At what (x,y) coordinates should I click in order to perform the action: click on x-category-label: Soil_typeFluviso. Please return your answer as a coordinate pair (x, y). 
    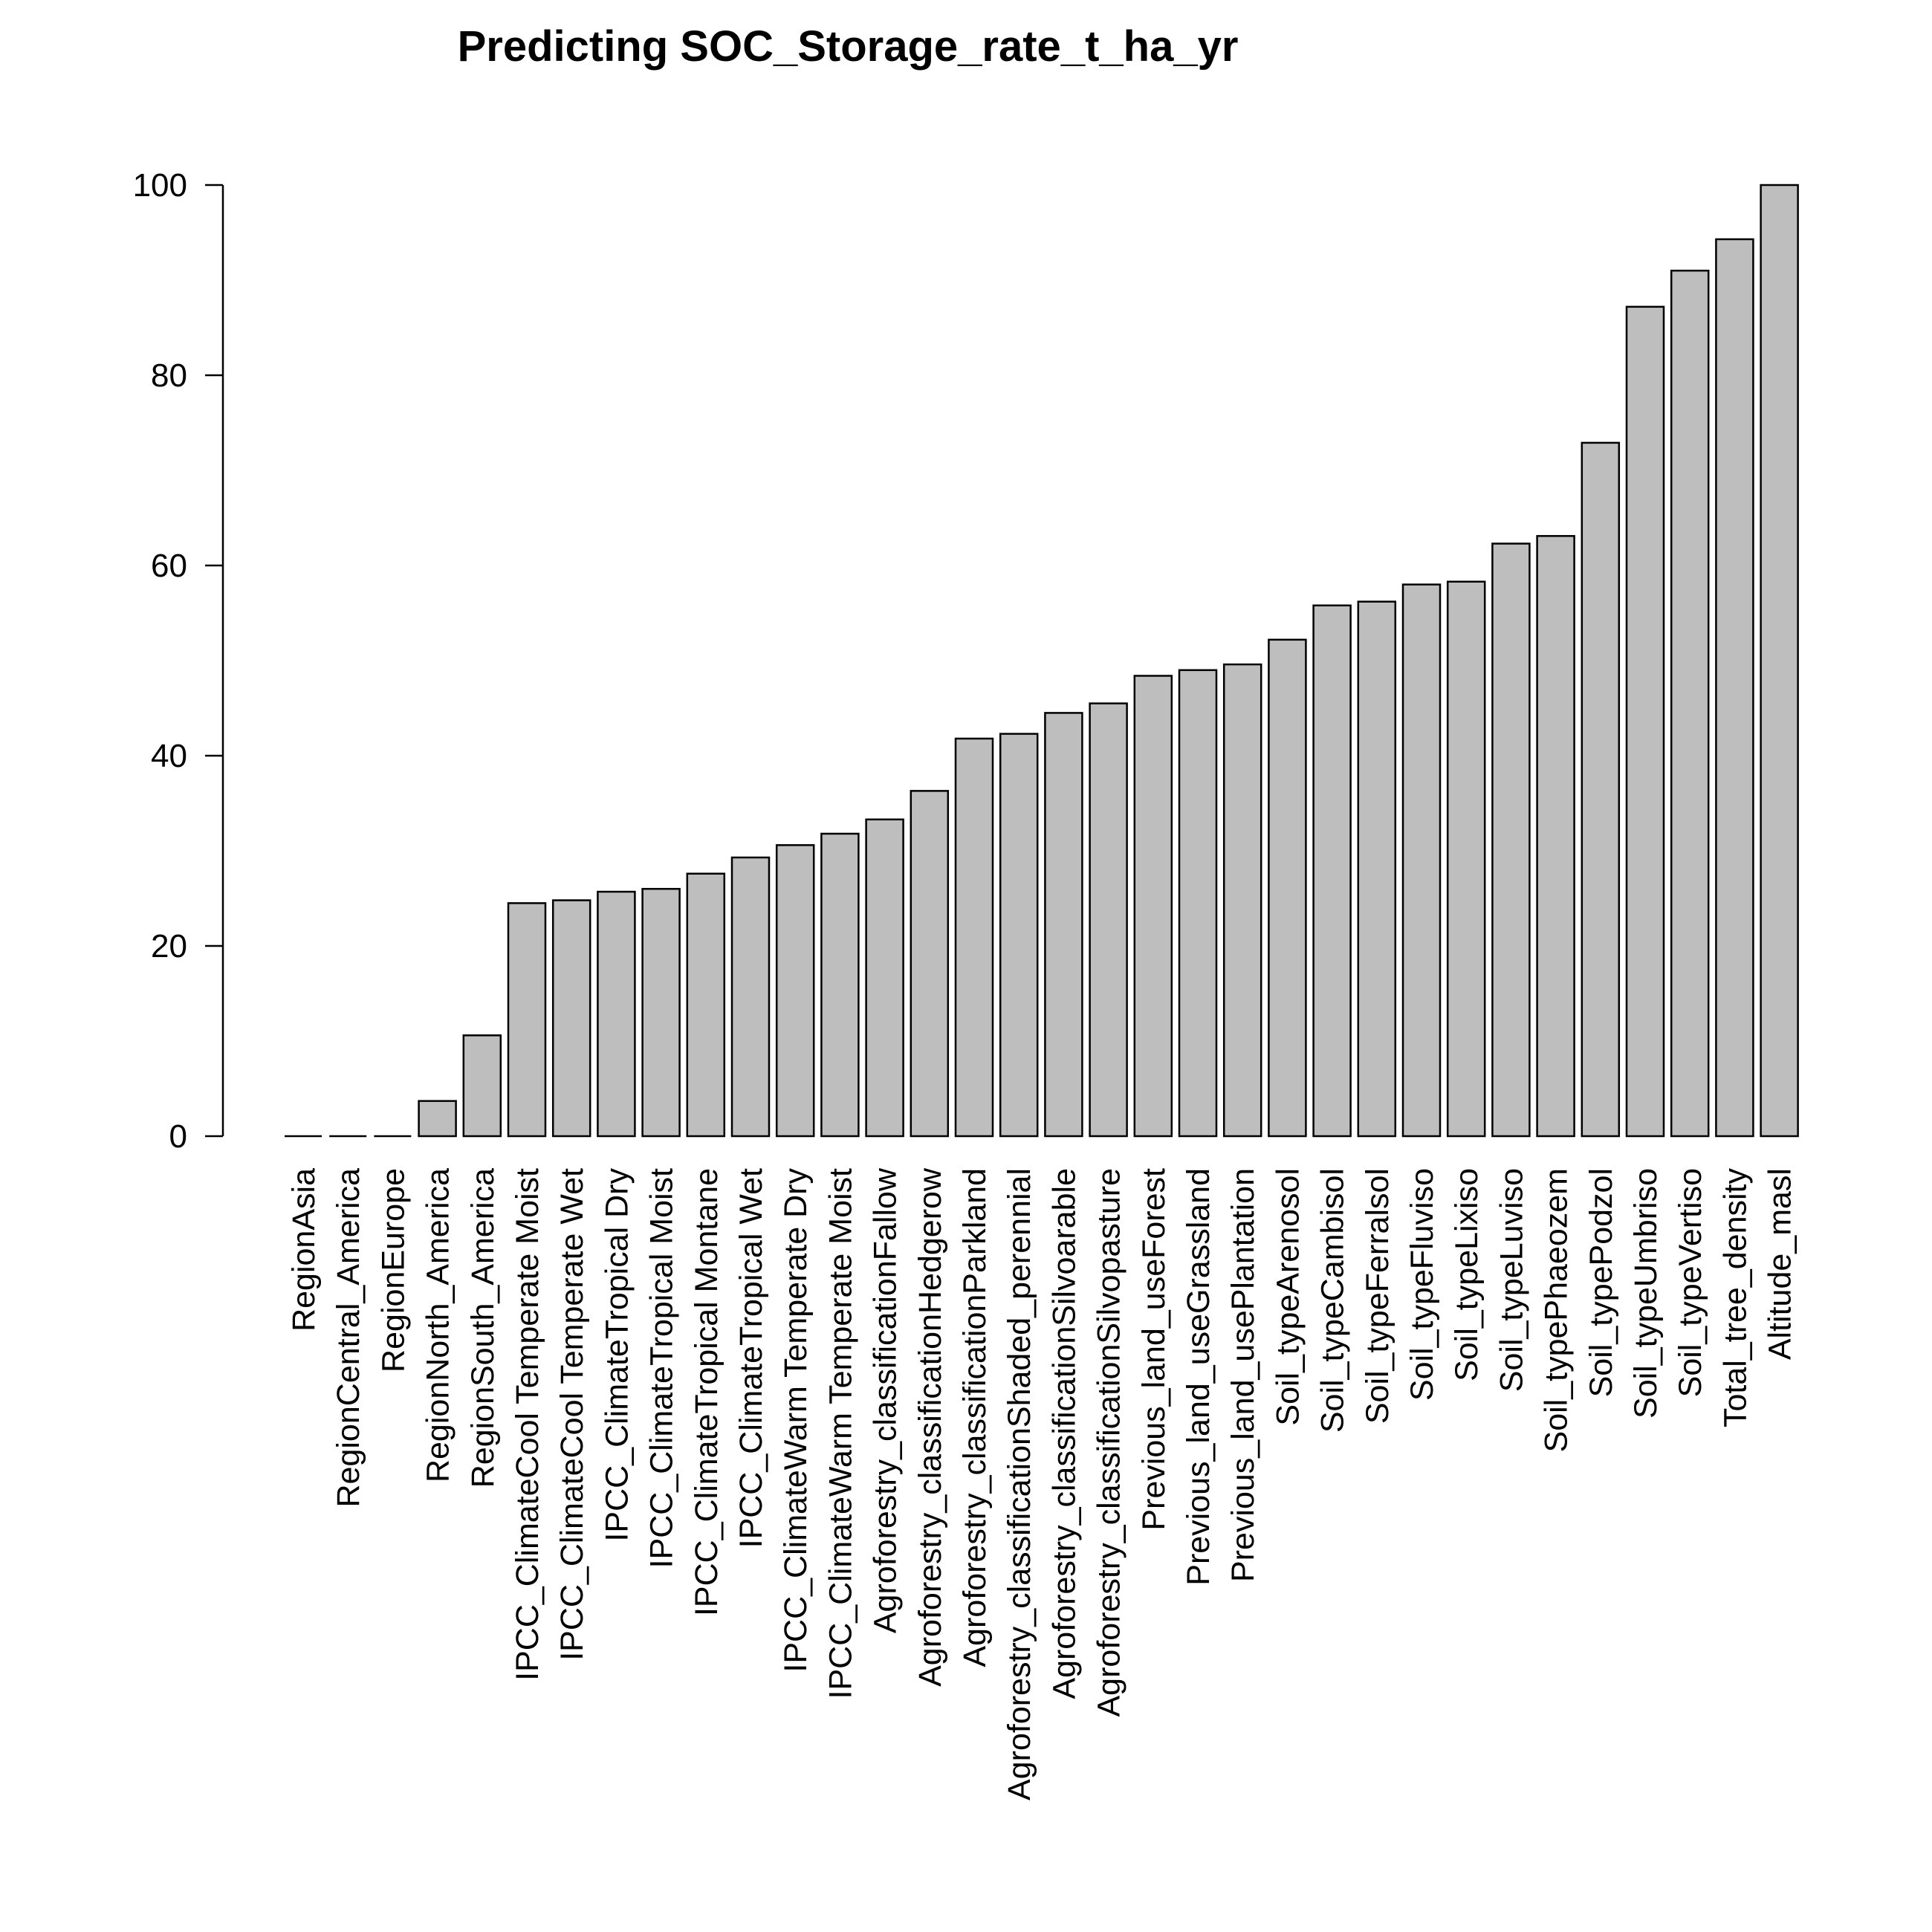
    Looking at the image, I should click on (1422, 1284).